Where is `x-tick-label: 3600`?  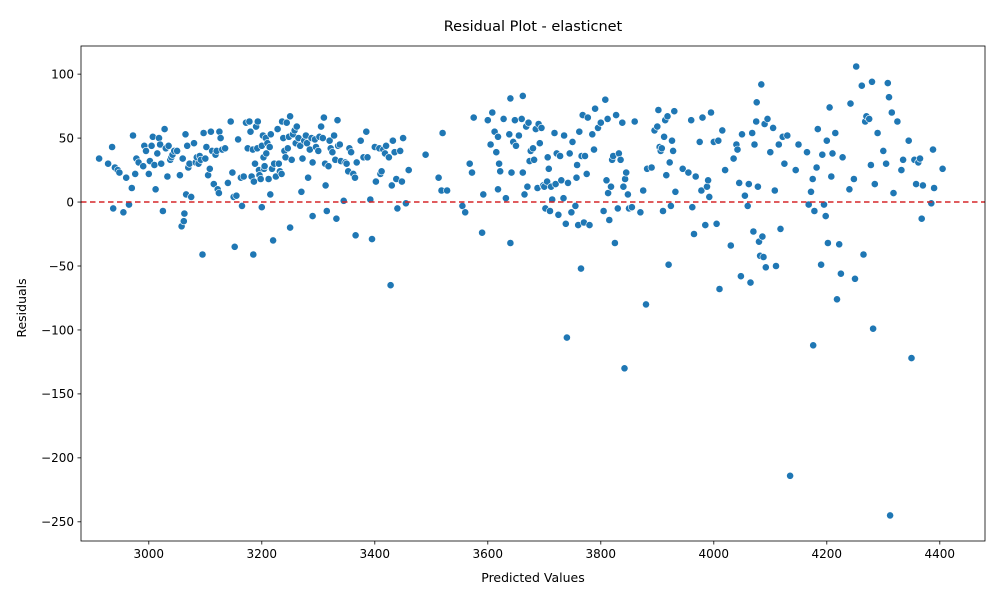 x-tick-label: 3600 is located at coordinates (488, 554).